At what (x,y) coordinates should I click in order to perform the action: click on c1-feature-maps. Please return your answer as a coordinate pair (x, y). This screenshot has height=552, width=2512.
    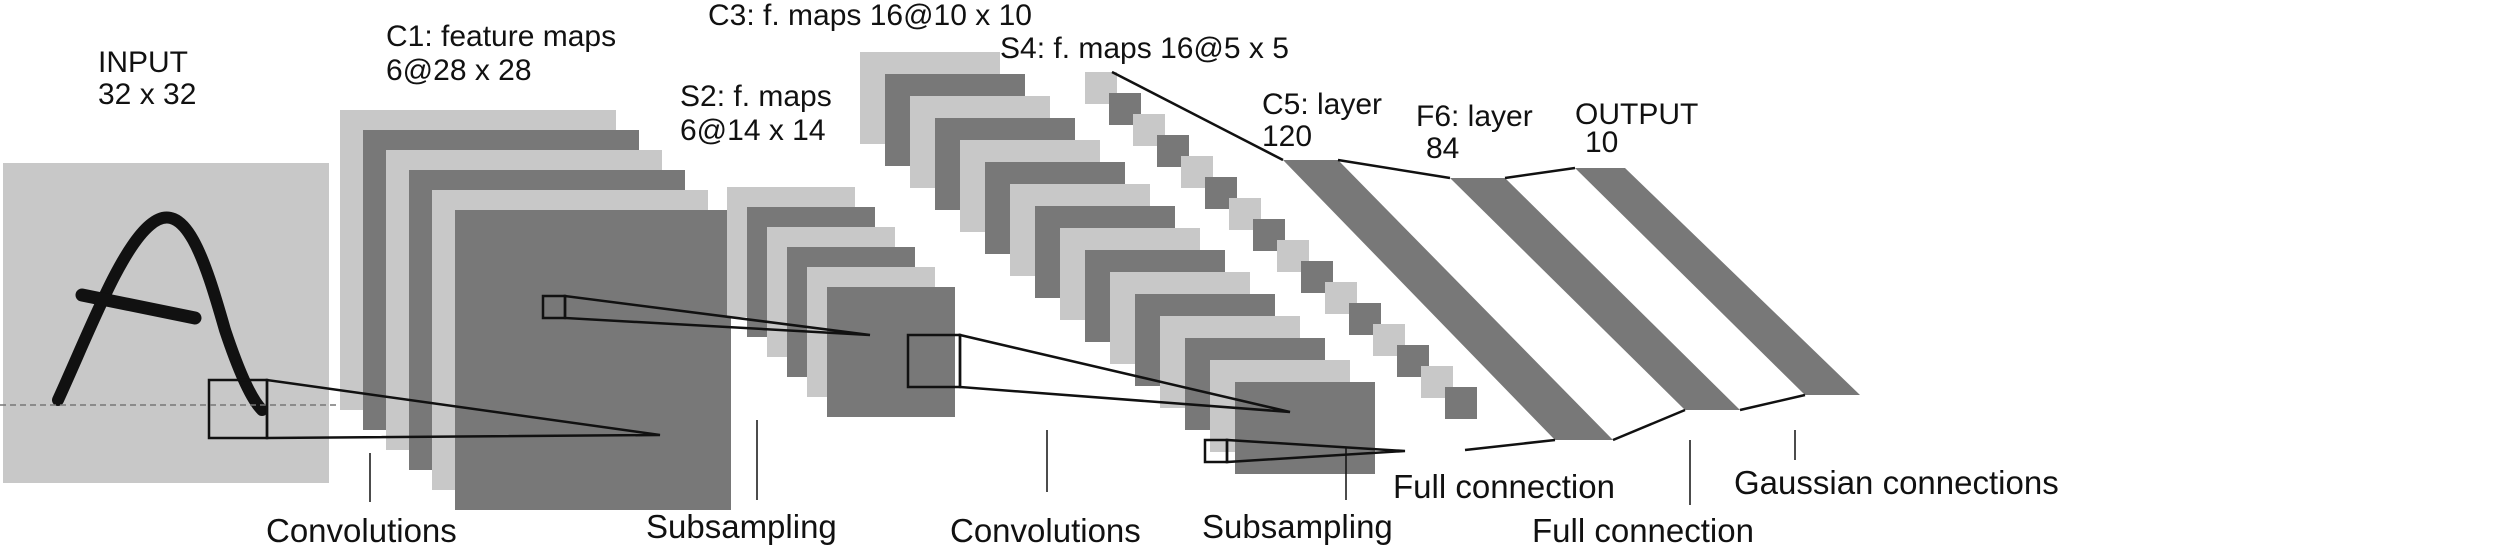
    Looking at the image, I should click on (535, 310).